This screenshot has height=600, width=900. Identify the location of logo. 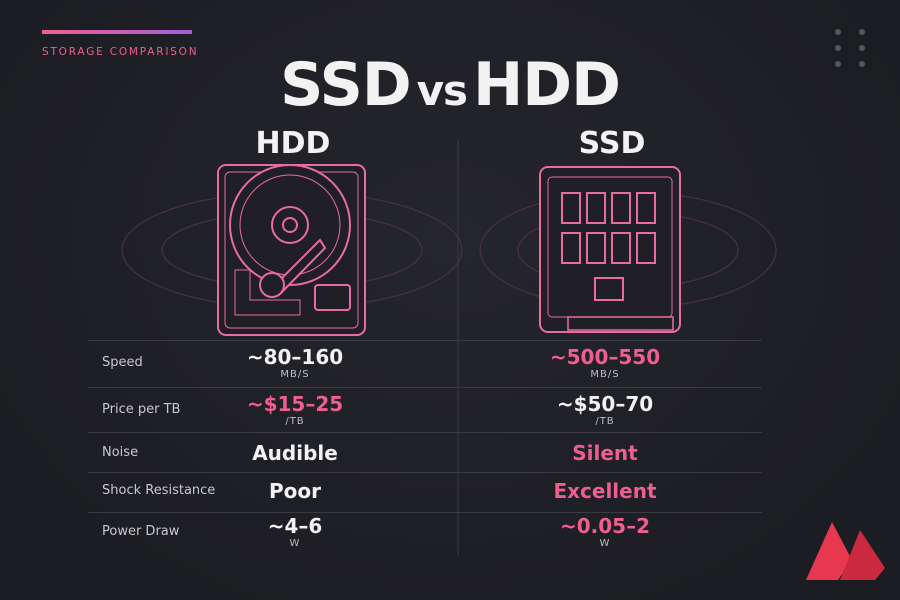
(845, 551).